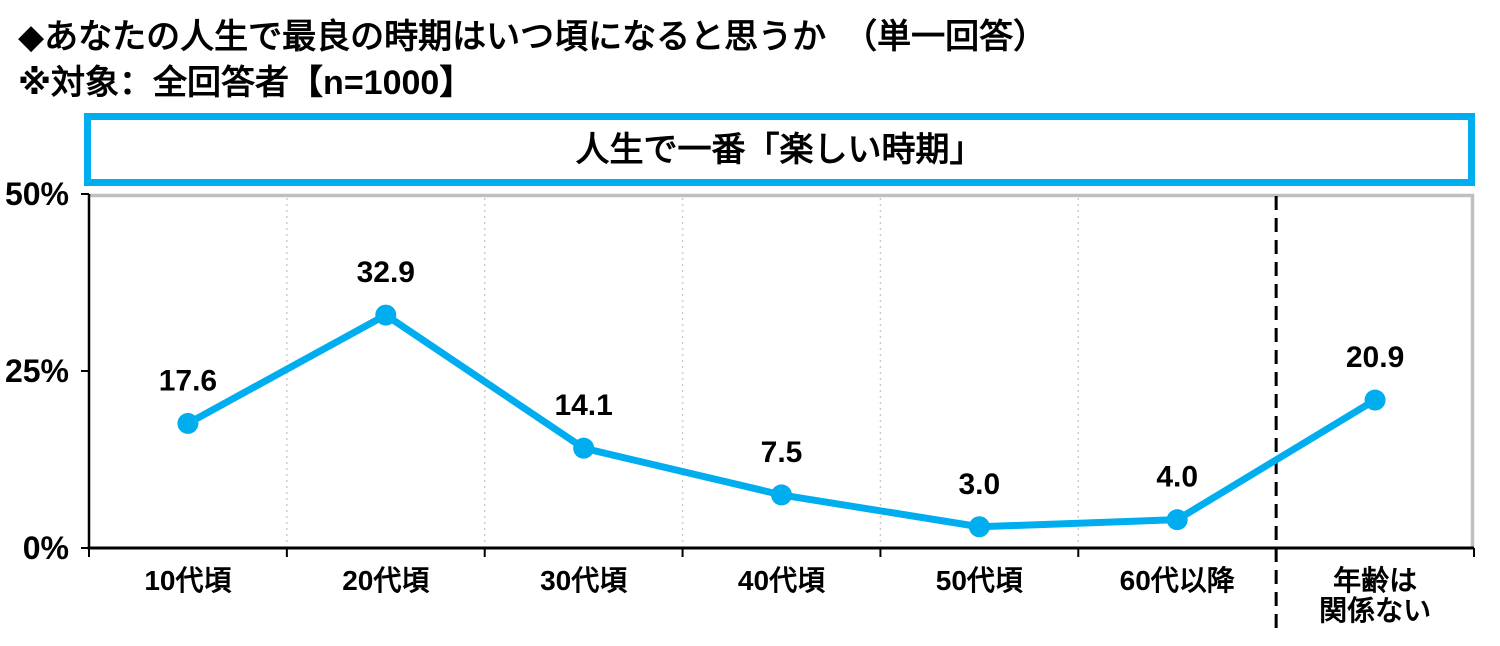  What do you see at coordinates (188, 380) in the screenshot?
I see `value-label: 17.6` at bounding box center [188, 380].